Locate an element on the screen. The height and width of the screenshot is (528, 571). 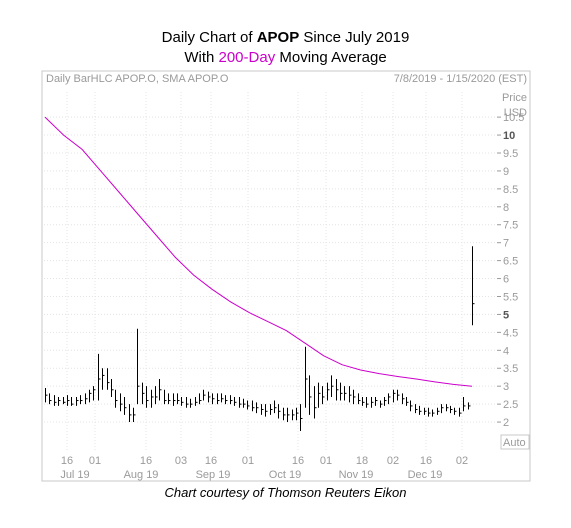
subtitle-highlight: 200-Day is located at coordinates (247, 57).